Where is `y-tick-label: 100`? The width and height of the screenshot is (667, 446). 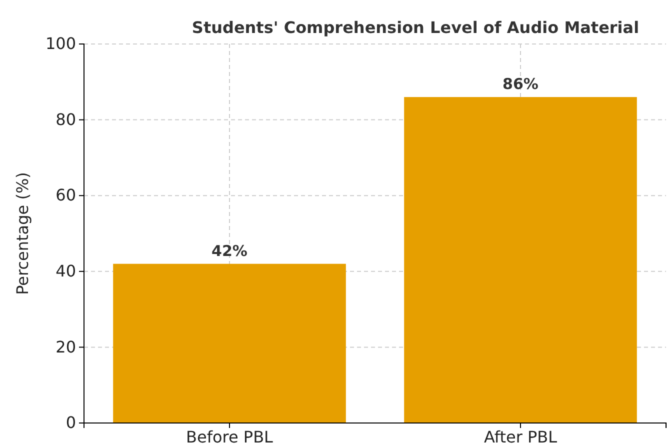 y-tick-label: 100 is located at coordinates (60, 44).